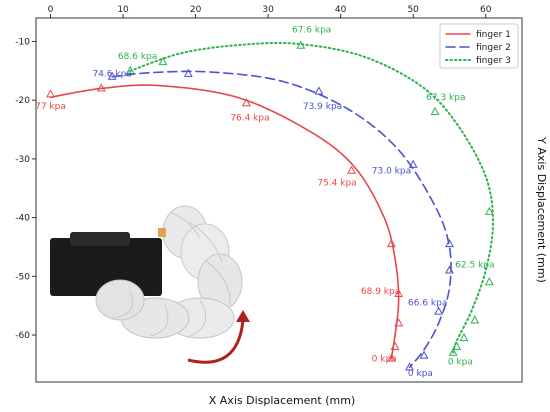 Image resolution: width=550 pixels, height=412 pixels. What do you see at coordinates (445, 98) in the screenshot?
I see `pressure-label: 67.3 kpa` at bounding box center [445, 98].